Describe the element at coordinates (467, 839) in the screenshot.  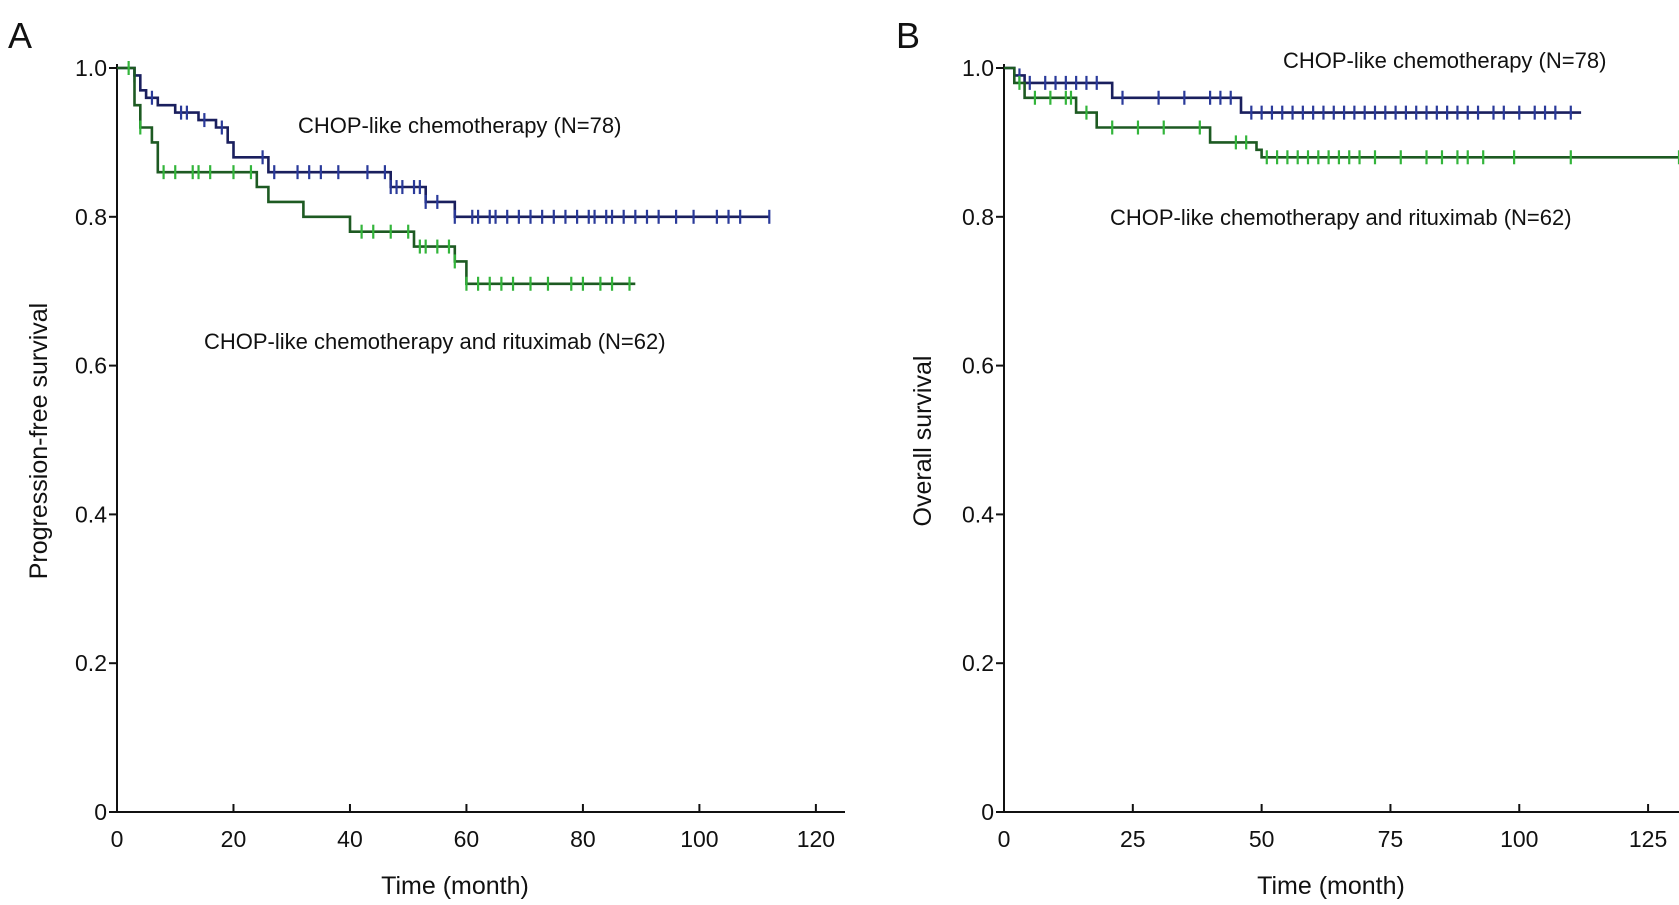
I see `panel-a-x-tick-label: 60` at that location.